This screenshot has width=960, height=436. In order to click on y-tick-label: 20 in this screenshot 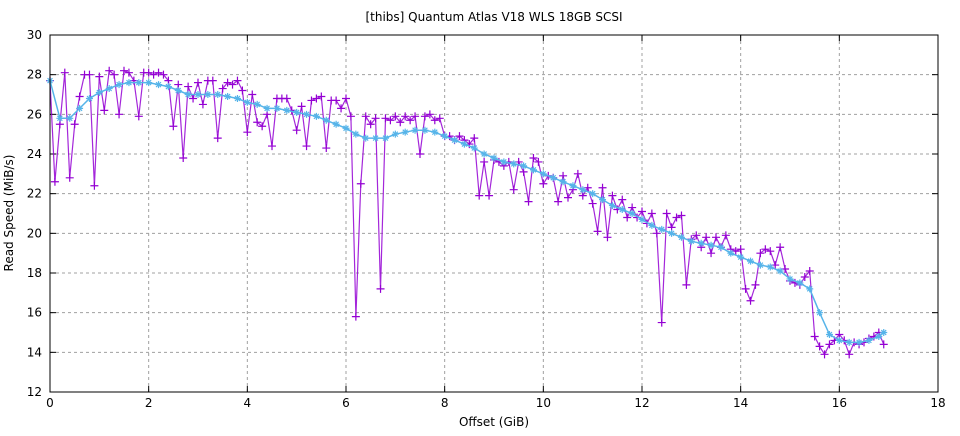, I will do `click(34, 233)`.